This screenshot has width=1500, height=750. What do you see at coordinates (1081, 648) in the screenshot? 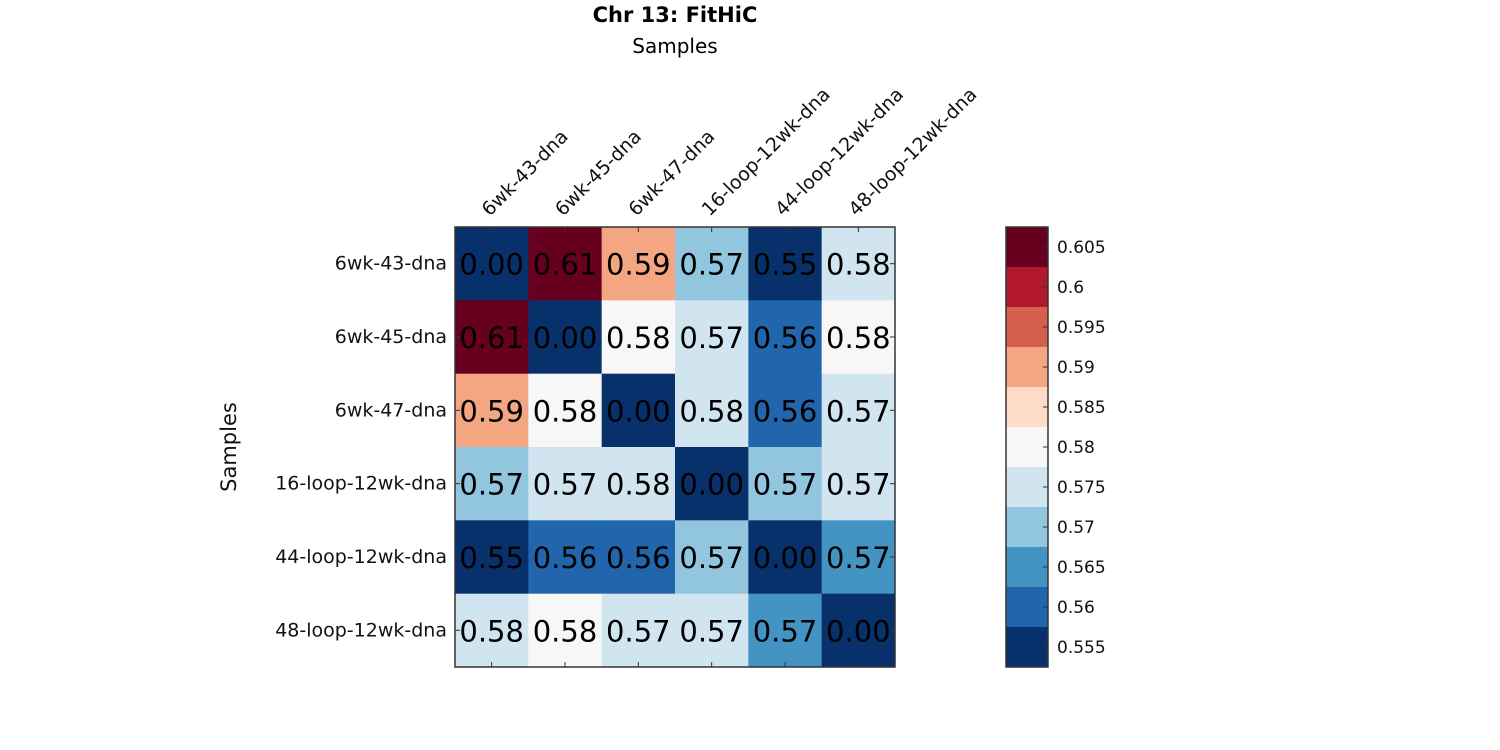
I see `colorbar-tick-label: 0.555` at bounding box center [1081, 648].